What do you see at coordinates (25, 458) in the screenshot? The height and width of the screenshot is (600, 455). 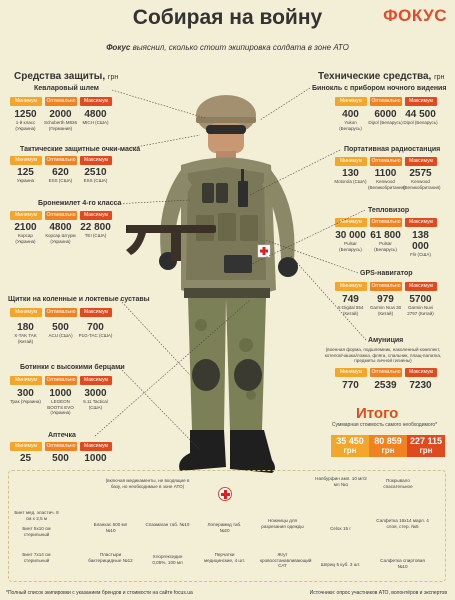 I see `price-min: 25` at bounding box center [25, 458].